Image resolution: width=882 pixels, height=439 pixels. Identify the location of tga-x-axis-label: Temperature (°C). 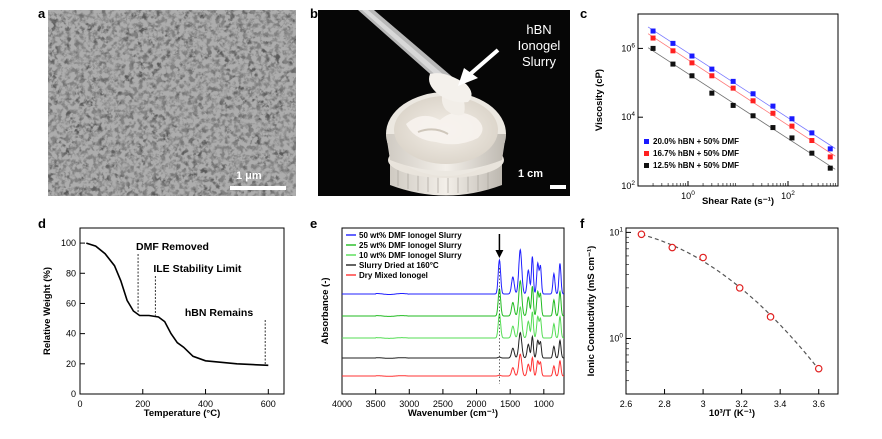
(182, 413).